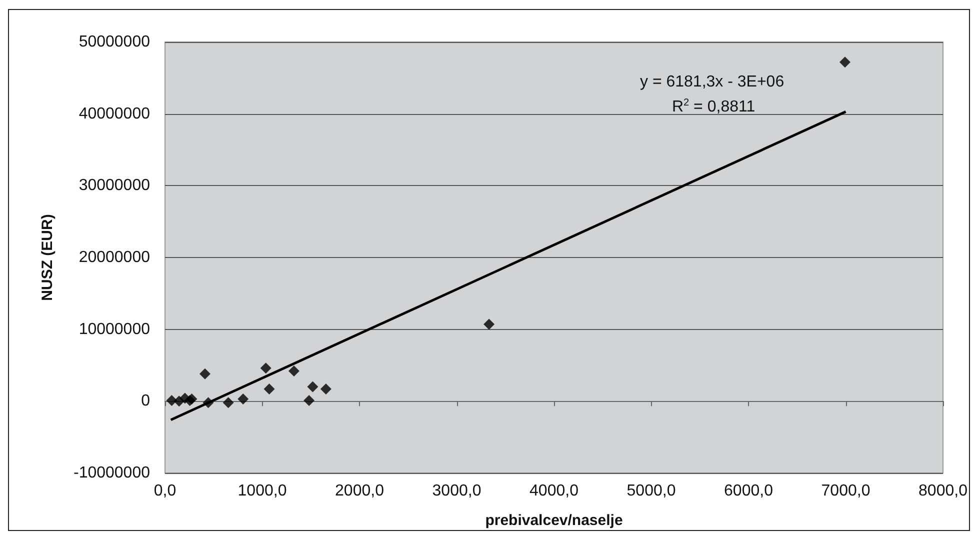 This screenshot has height=533, width=973. I want to click on y-tick-label: 50000000, so click(114, 42).